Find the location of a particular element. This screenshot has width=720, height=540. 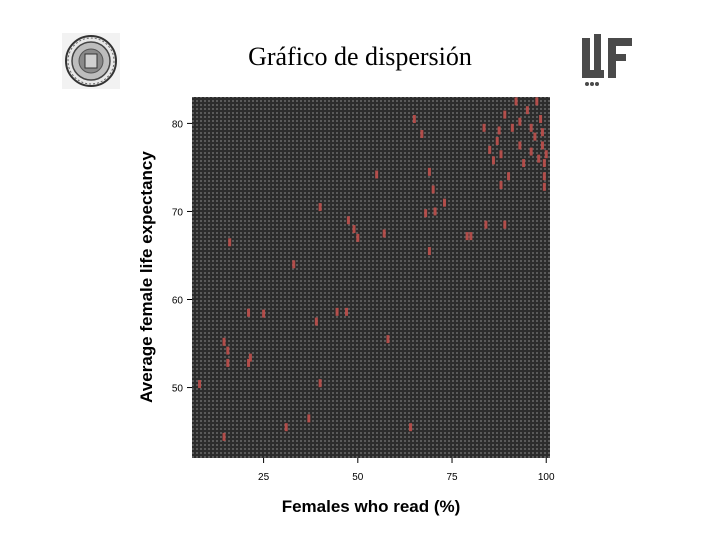

y-tick-label: 80 is located at coordinates (178, 124).